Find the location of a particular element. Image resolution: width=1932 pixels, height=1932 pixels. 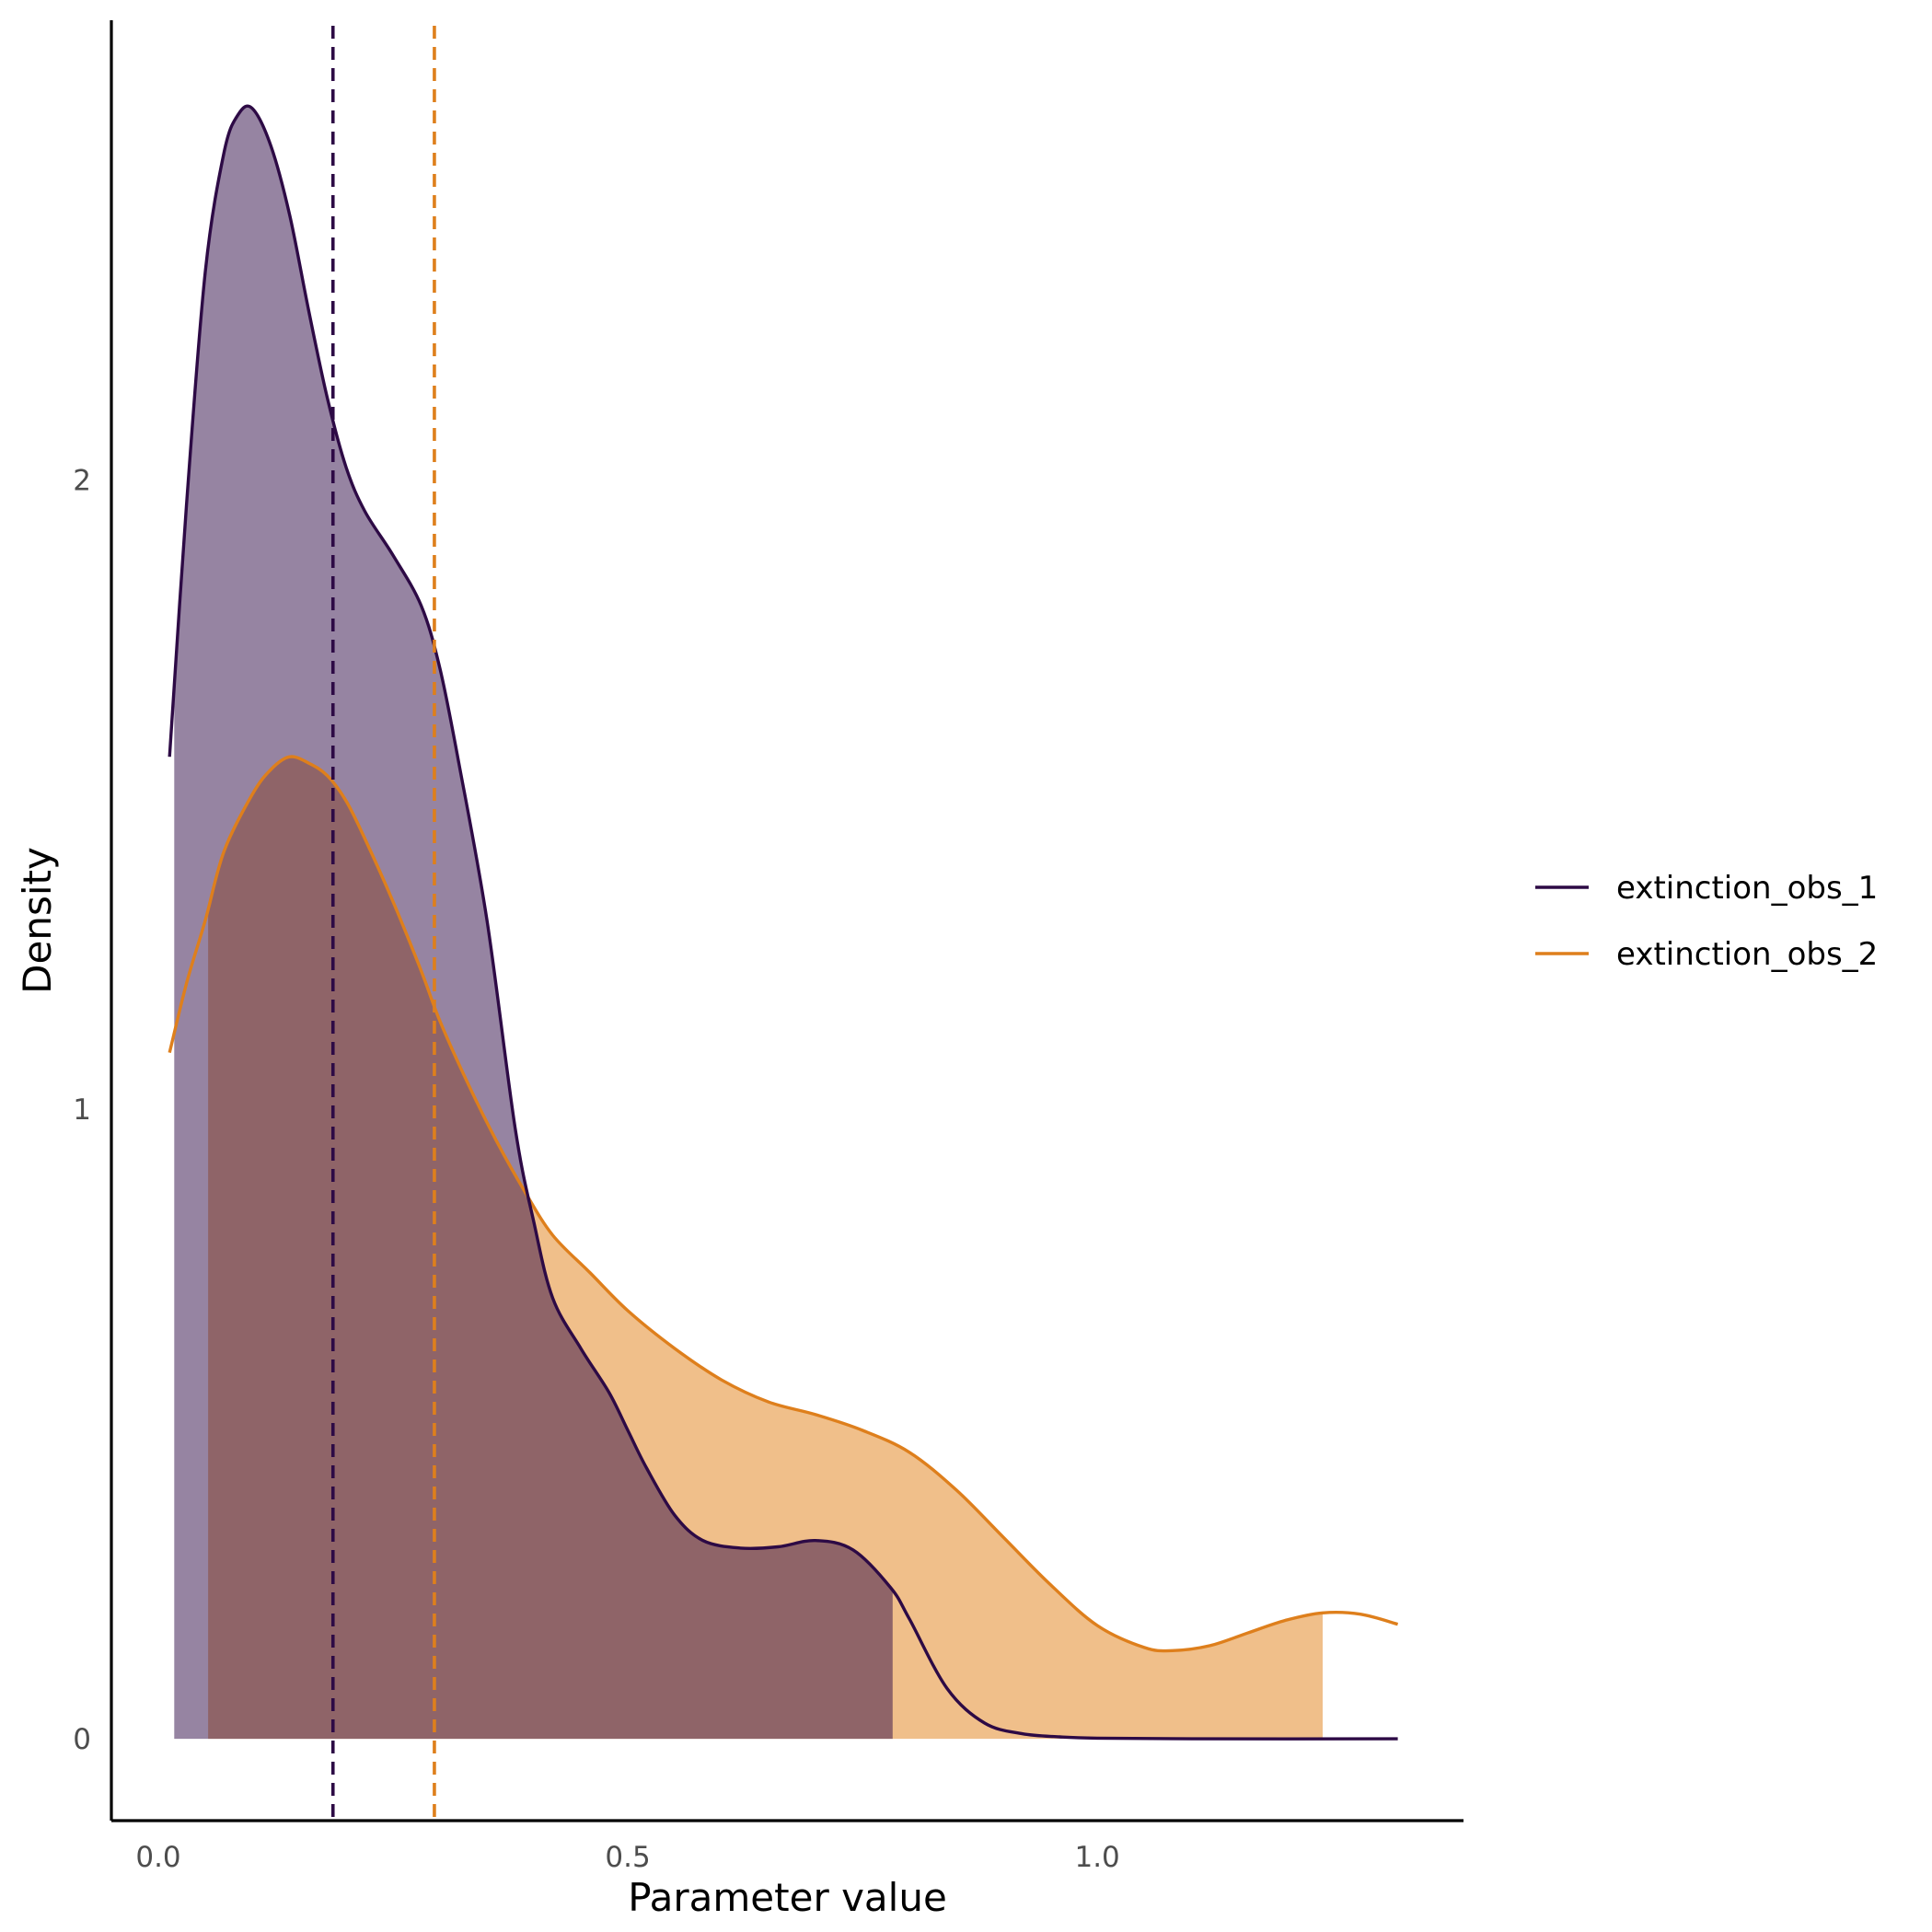

y-axis-title: Density is located at coordinates (38, 921).